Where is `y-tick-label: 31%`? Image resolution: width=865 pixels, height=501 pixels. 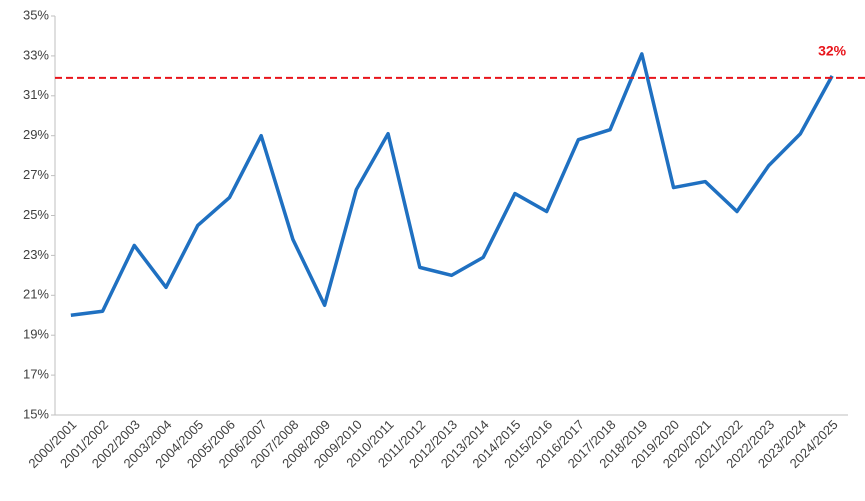
y-tick-label: 31% is located at coordinates (36, 94).